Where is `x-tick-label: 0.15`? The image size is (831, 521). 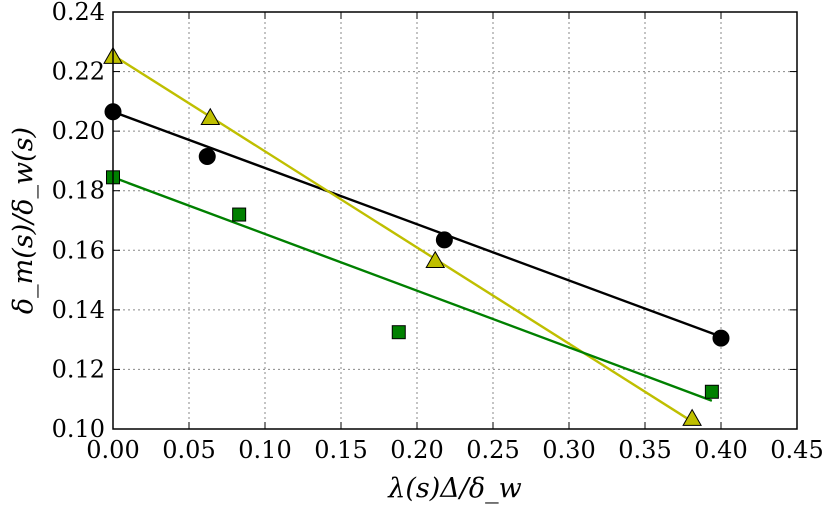 x-tick-label: 0.15 is located at coordinates (340, 450).